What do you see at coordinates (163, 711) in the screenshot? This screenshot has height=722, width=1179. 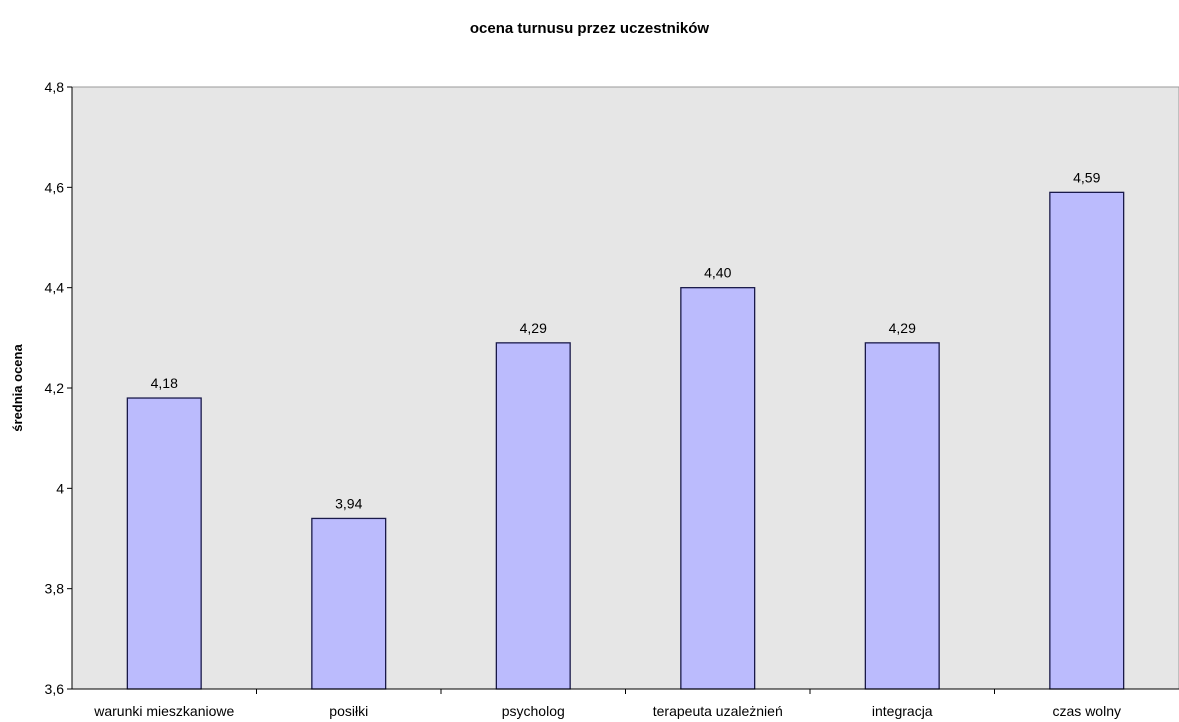 I see `x-category-label: warunki mieszkaniowe` at bounding box center [163, 711].